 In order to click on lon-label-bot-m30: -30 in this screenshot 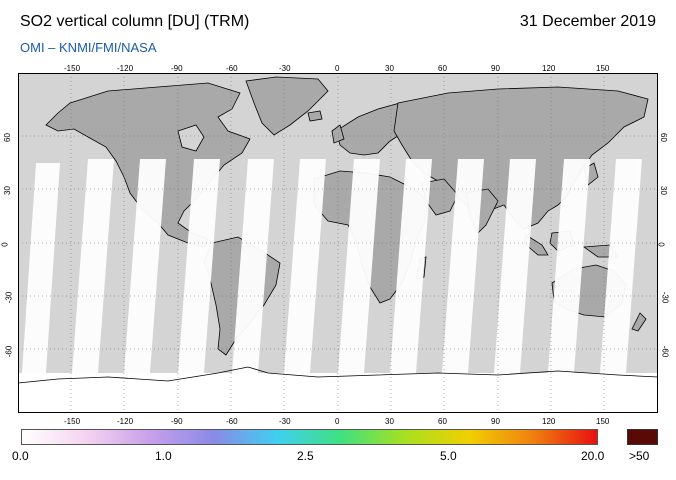, I will do `click(285, 421)`.